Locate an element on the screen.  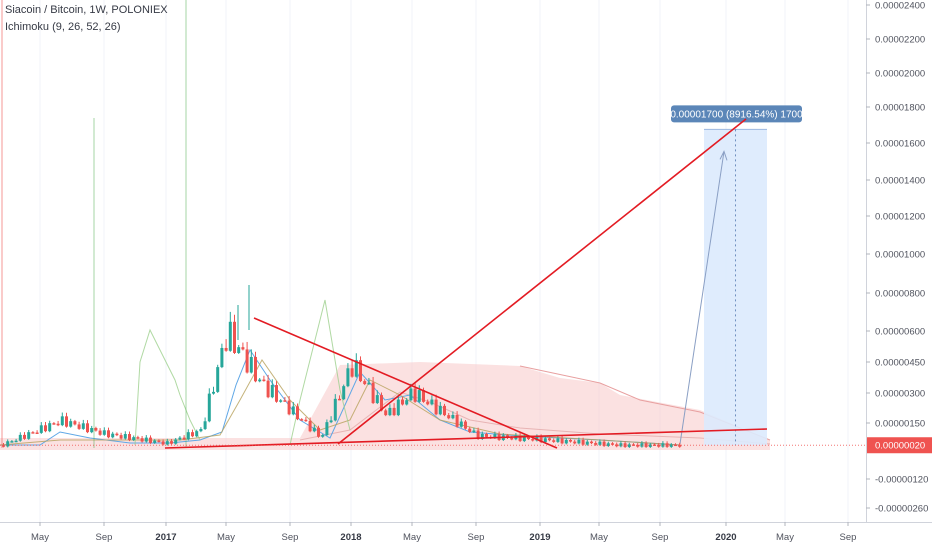
symbol-title: Siacoin / Bitcoin, 1W, POLONIEX is located at coordinates (86, 10).